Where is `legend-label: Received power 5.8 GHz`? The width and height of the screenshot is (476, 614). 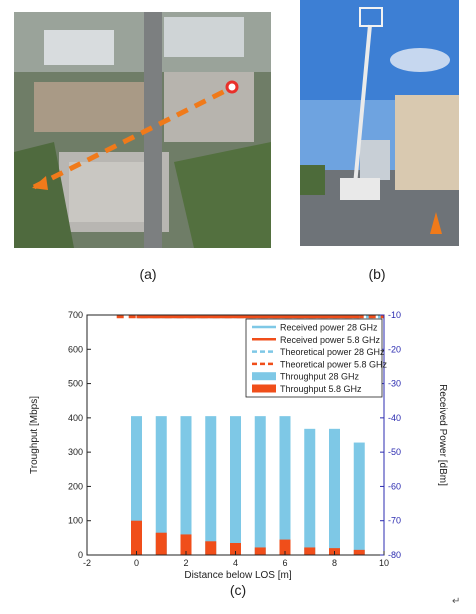
legend-label: Received power 5.8 GHz is located at coordinates (330, 340).